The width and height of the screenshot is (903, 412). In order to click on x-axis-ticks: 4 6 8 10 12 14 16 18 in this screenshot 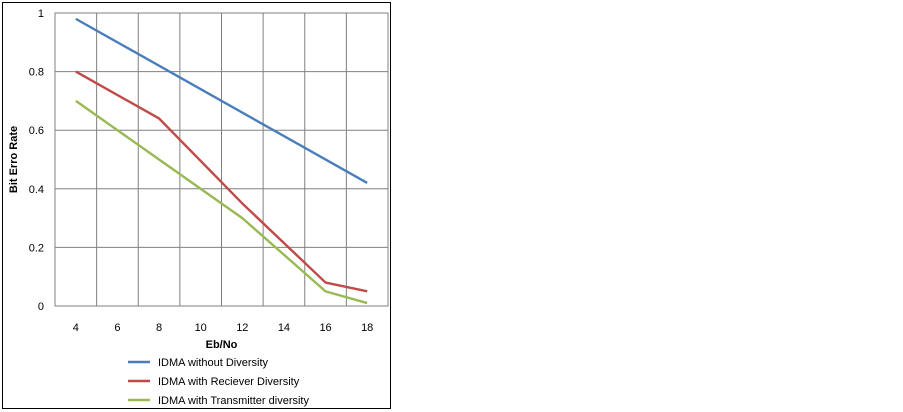, I will do `click(223, 328)`.